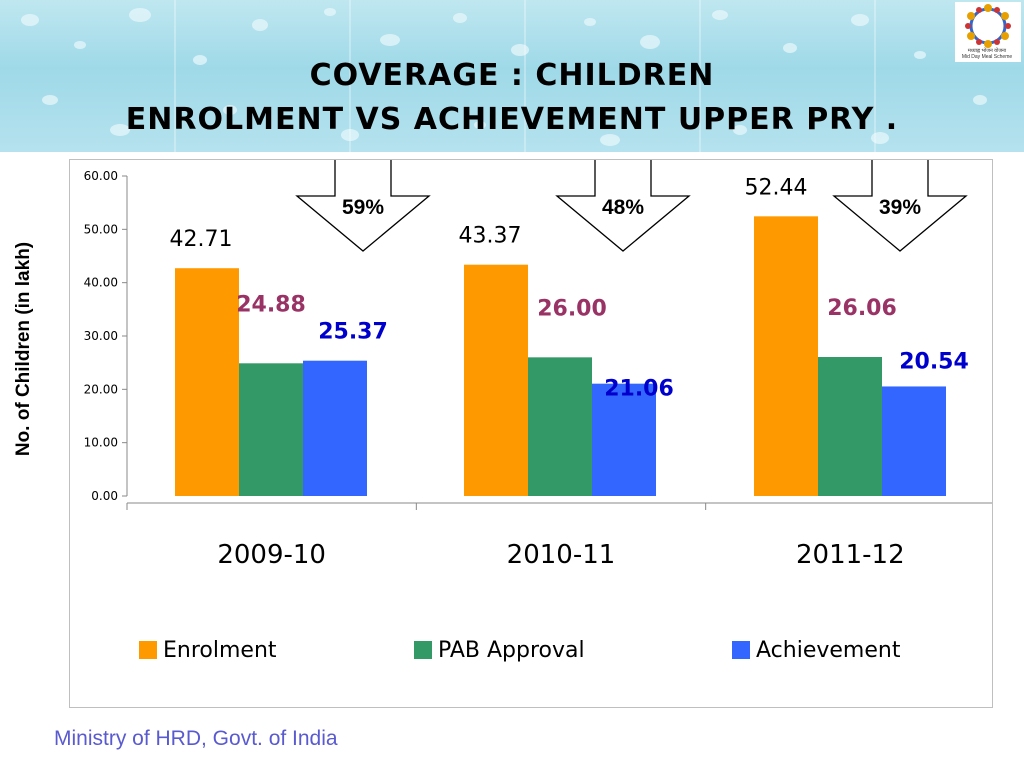  What do you see at coordinates (987, 51) in the screenshot?
I see `logo-caption-hindi: मध्याह्न भोजन योजना` at bounding box center [987, 51].